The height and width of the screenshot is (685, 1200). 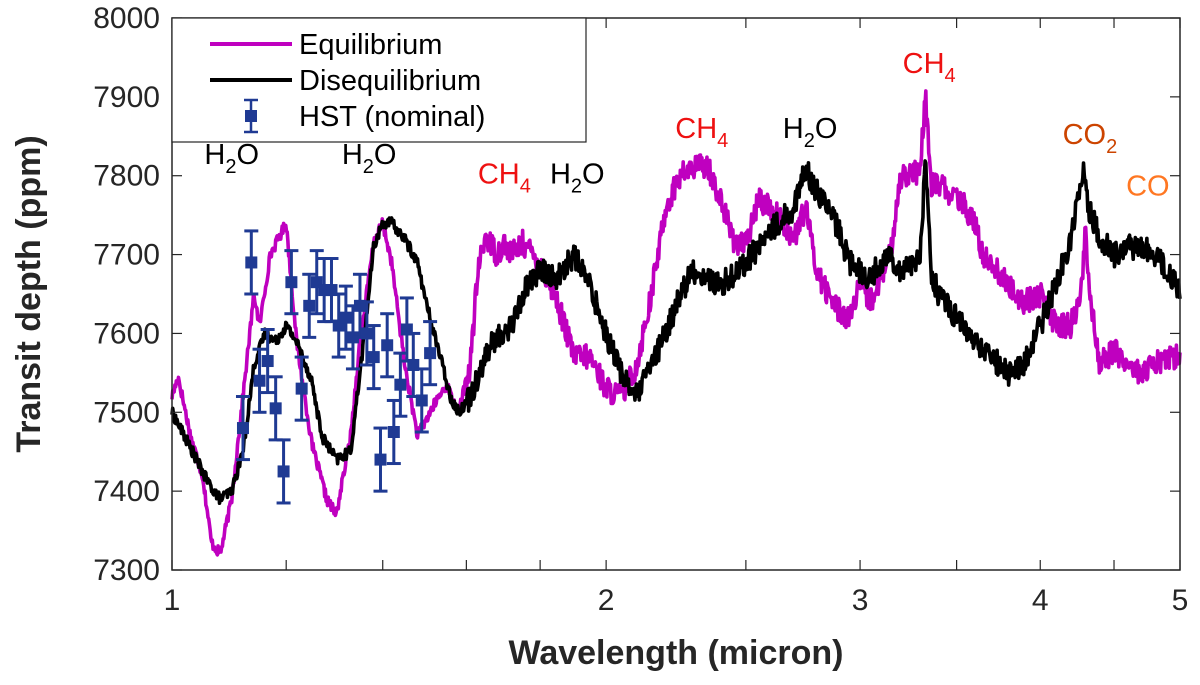 I want to click on molecule-label: CO, so click(x=1148, y=186).